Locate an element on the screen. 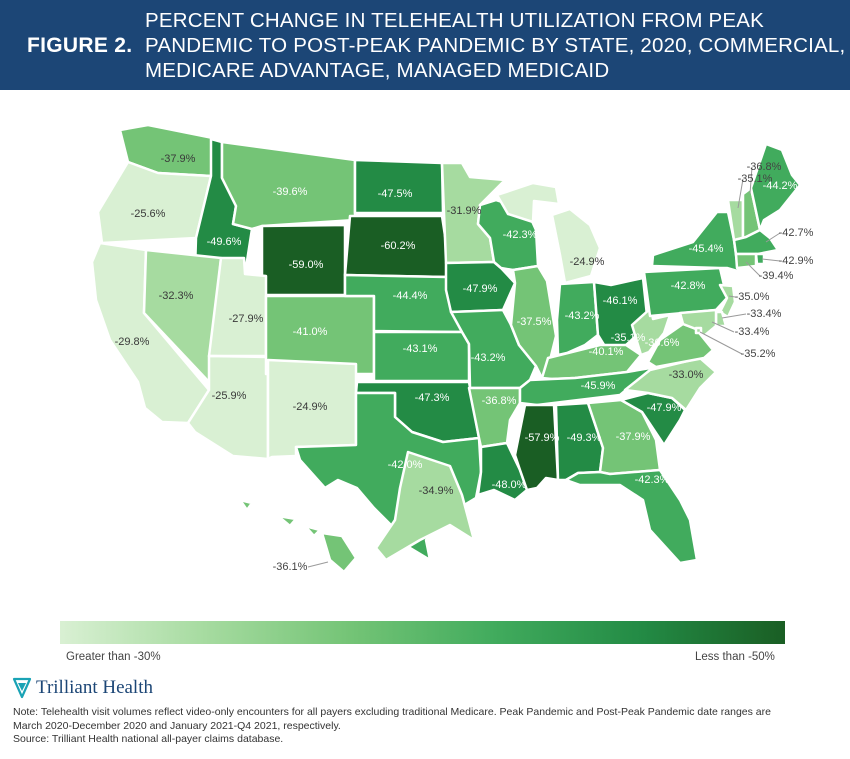 This screenshot has width=850, height=759. value-label-wi: -42.3% is located at coordinates (520, 235).